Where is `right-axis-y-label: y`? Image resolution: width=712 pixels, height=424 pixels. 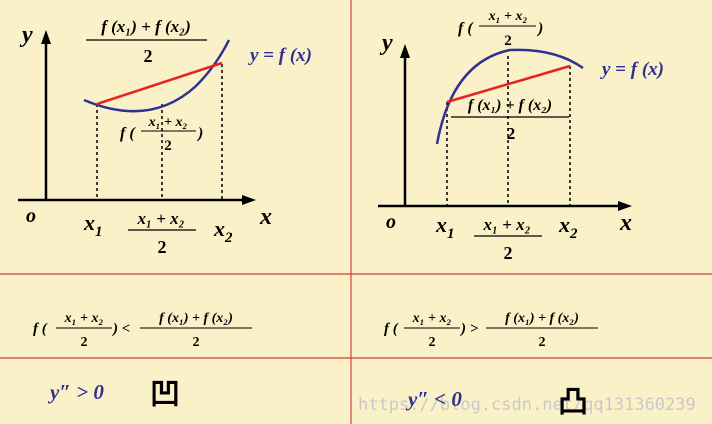 right-axis-y-label: y is located at coordinates (386, 43).